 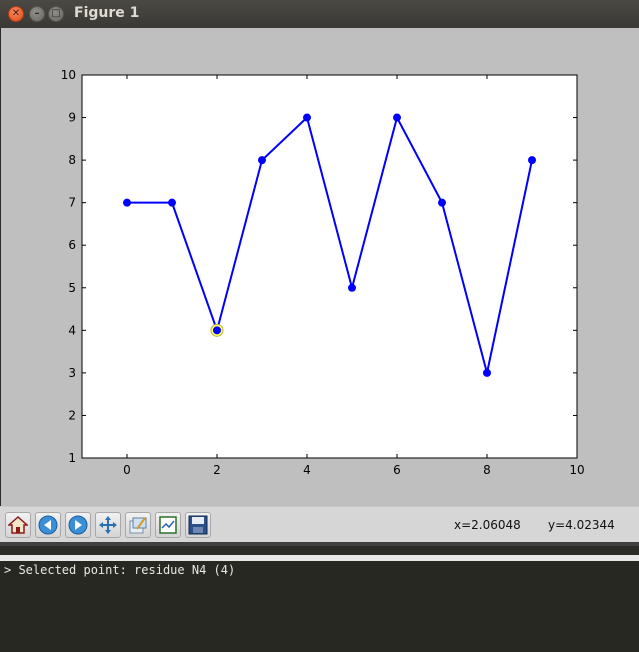 What do you see at coordinates (72, 245) in the screenshot?
I see `y-tick-label: 6` at bounding box center [72, 245].